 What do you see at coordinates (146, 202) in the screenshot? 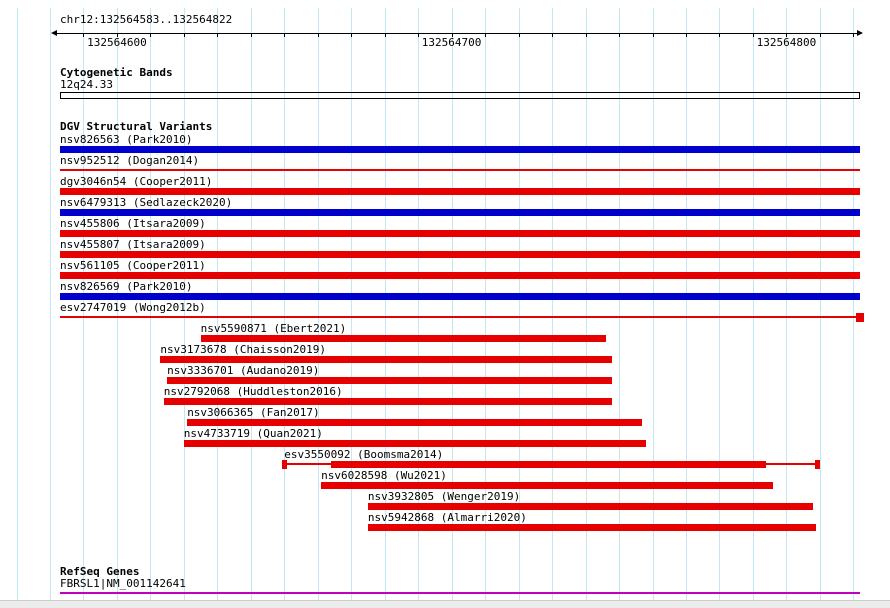
I see `variant-label: nsv6479313 (Sedlazeck2020)` at bounding box center [146, 202].